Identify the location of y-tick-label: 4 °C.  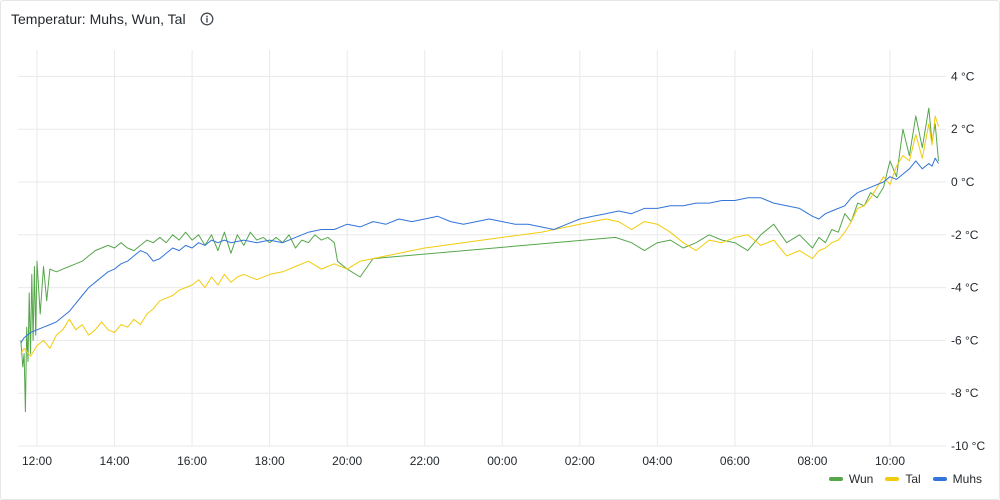
(963, 76).